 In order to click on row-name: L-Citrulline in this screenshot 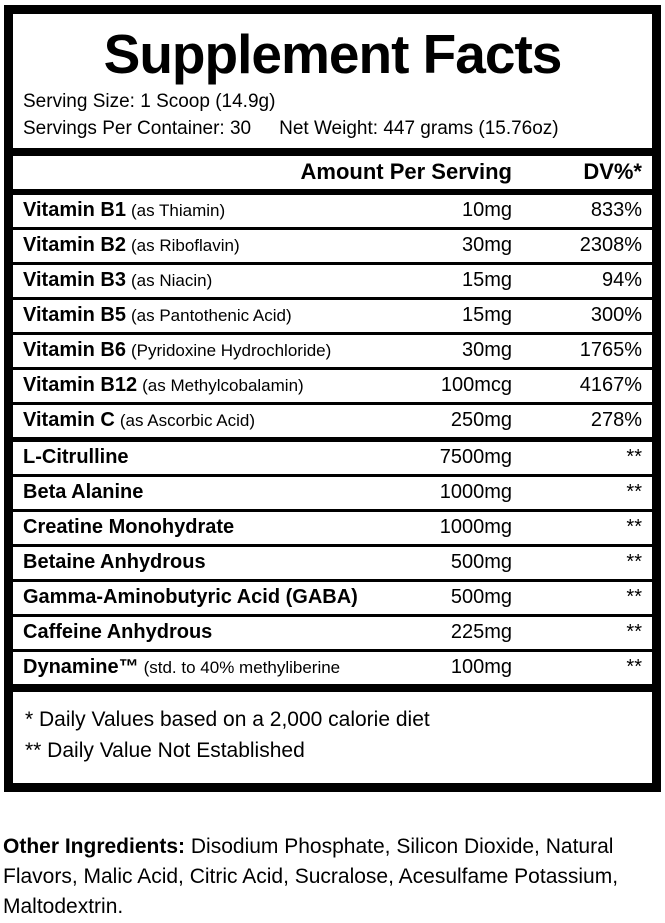, I will do `click(76, 456)`.